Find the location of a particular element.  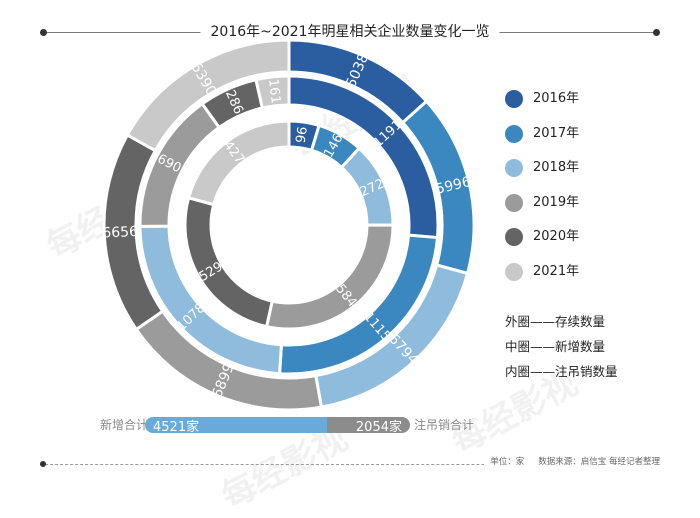

footer-text: 单位：家 数据来源：启信宝 每经记者整理 is located at coordinates (572, 462).